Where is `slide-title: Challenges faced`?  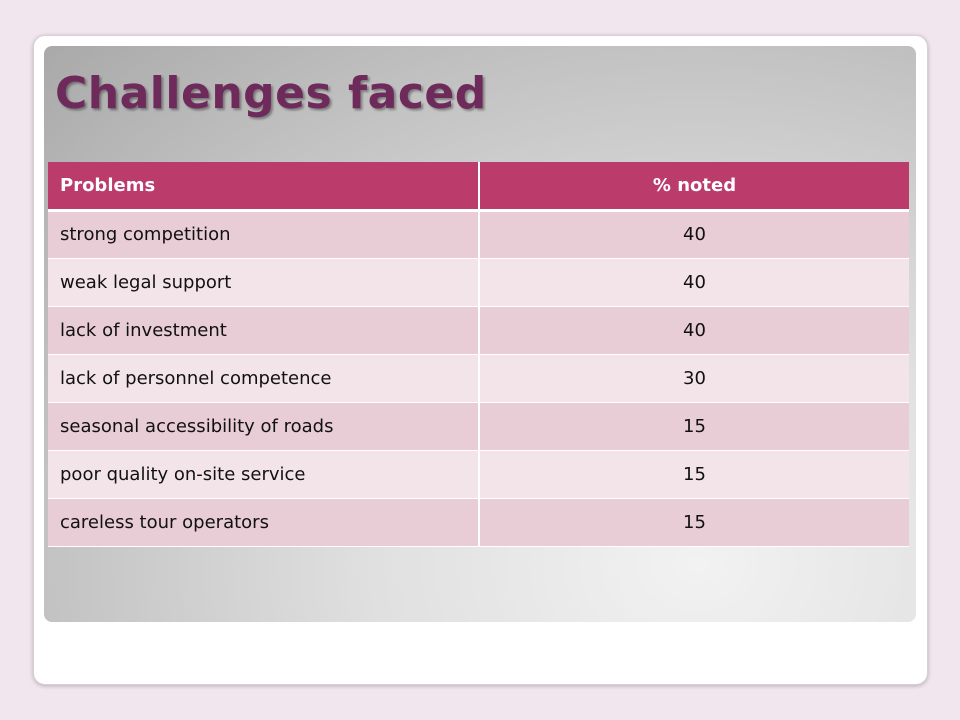 slide-title: Challenges faced is located at coordinates (271, 93).